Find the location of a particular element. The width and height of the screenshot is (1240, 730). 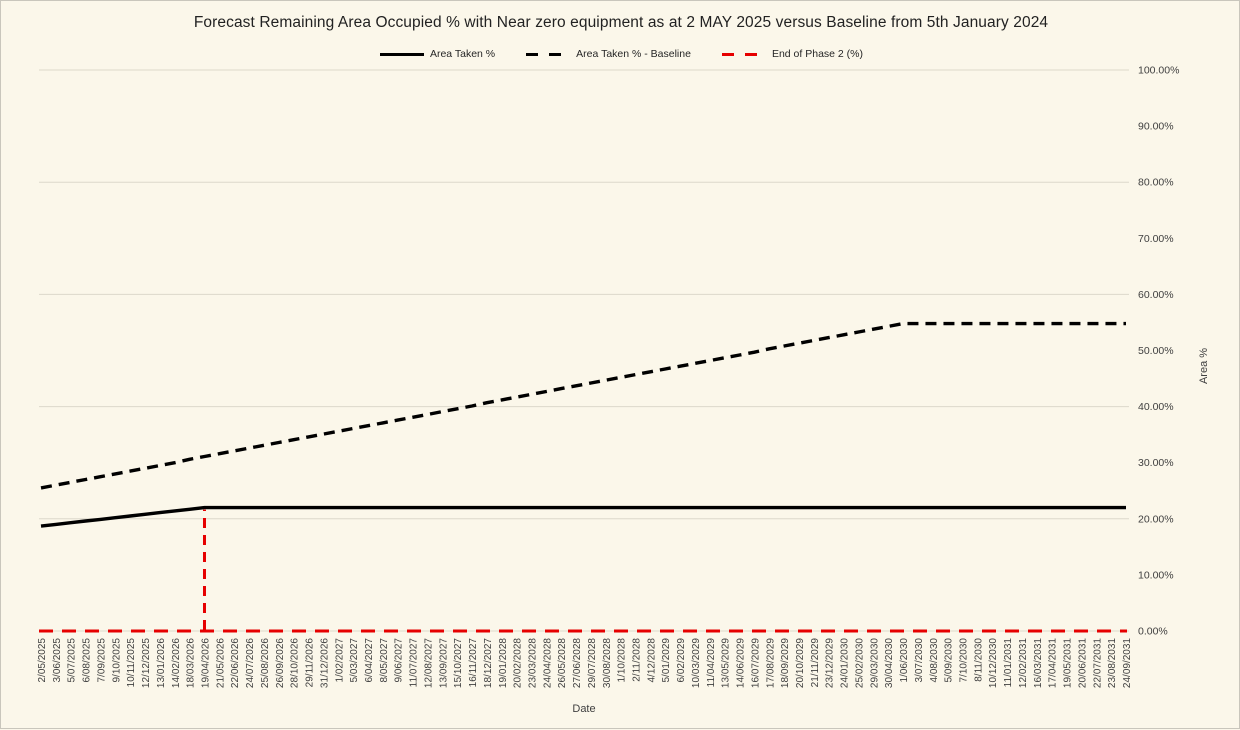

x-axis-tick-label: 12/12/2025 is located at coordinates (146, 663).